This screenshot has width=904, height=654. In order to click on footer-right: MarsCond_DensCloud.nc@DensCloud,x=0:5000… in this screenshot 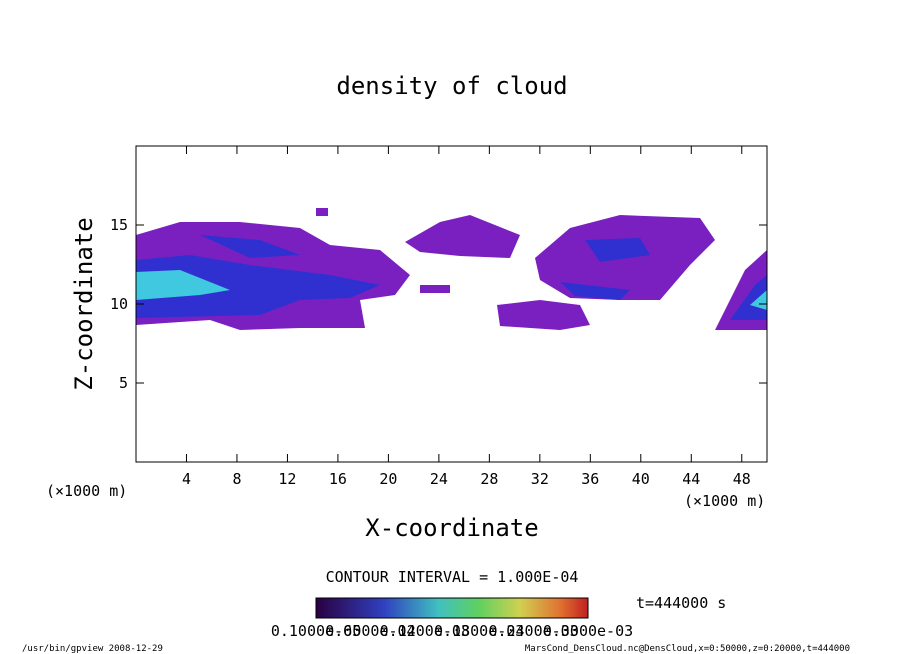, I will do `click(687, 649)`.